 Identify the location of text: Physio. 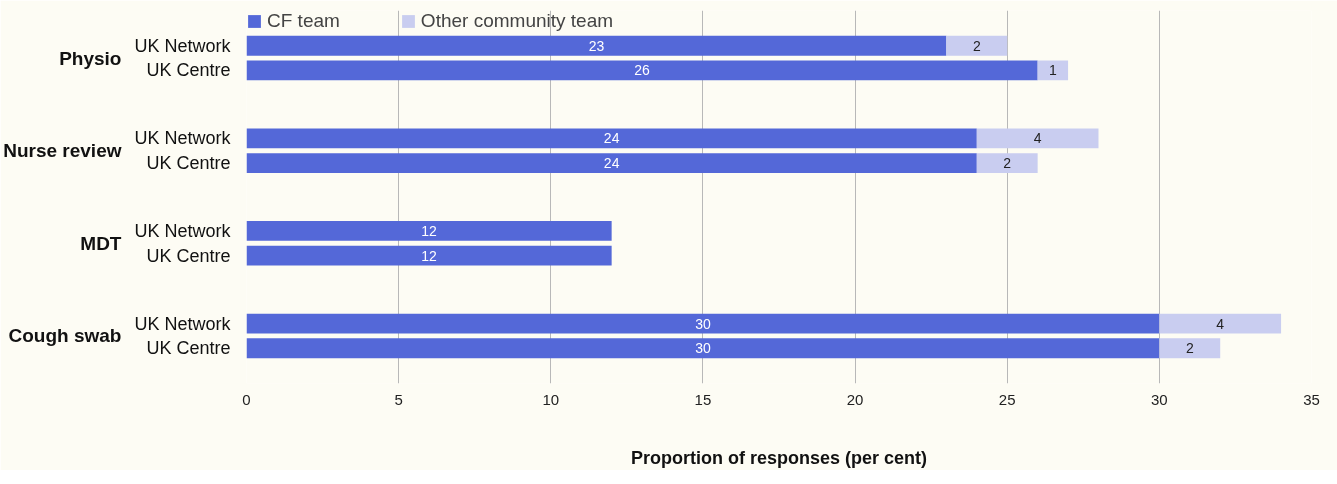
(90, 58).